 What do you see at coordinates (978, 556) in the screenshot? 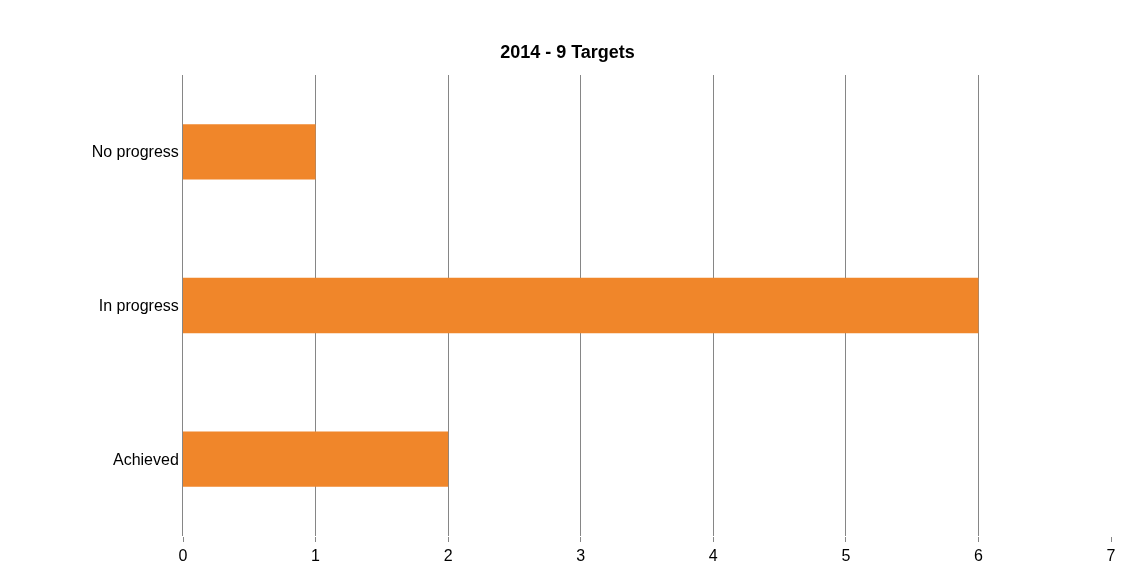
I see `x-tick-label: 6` at bounding box center [978, 556].